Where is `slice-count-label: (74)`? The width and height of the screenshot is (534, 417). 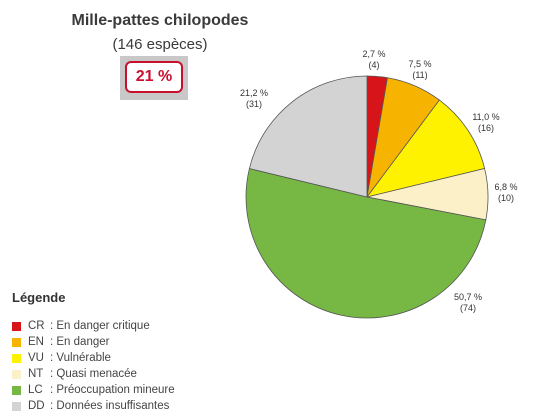
slice-count-label: (74) is located at coordinates (468, 308).